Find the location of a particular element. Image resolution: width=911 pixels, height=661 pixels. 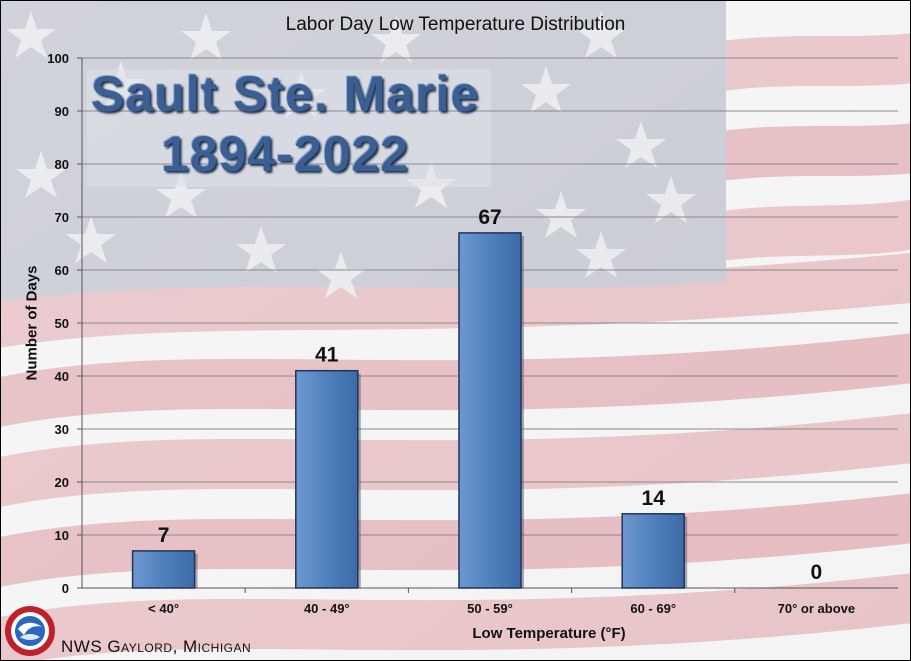

nws-logo is located at coordinates (30, 631).